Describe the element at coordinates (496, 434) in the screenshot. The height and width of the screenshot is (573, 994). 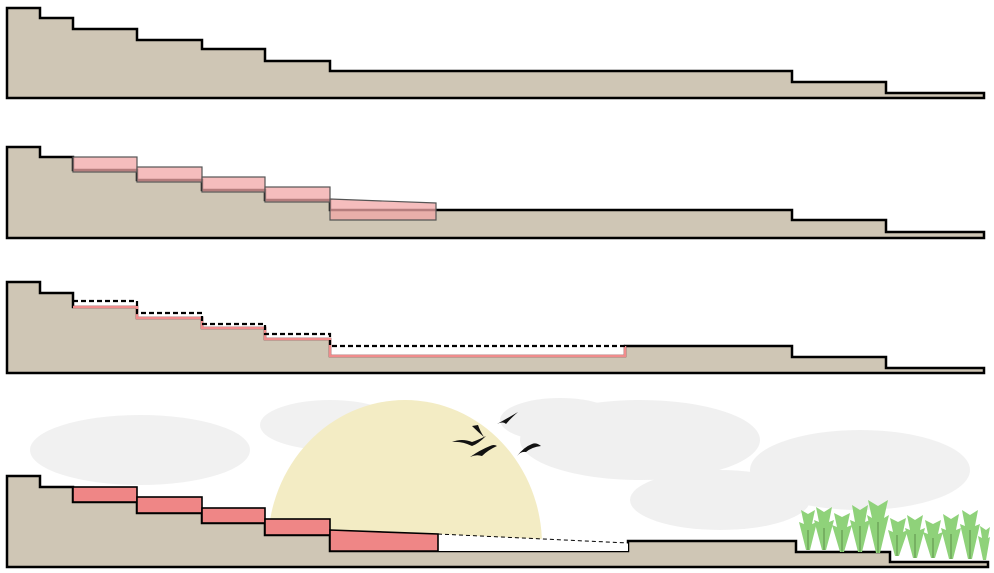
I see `bird-icon-group` at that location.